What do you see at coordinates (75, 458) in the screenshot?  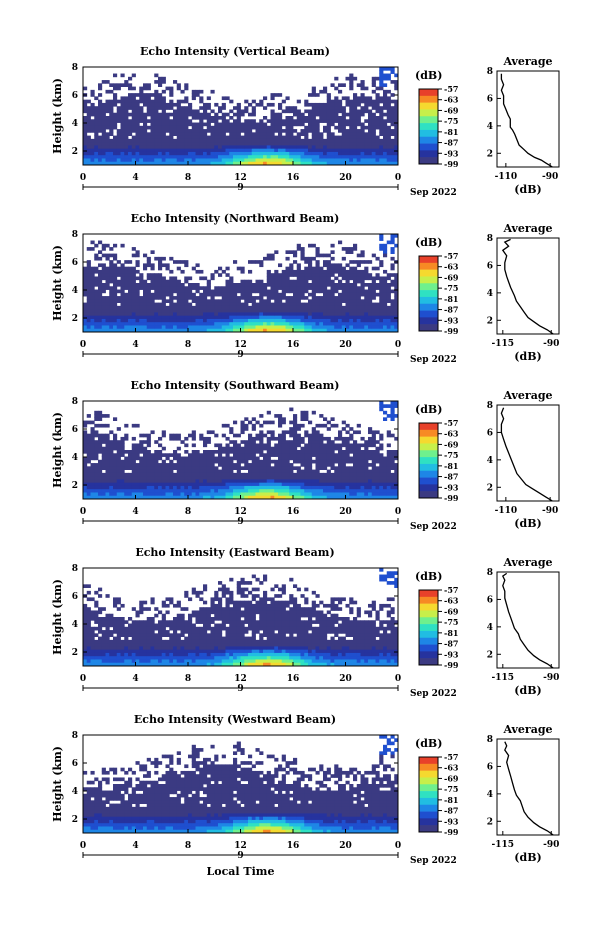 I see `y-tick-label: 4` at bounding box center [75, 458].